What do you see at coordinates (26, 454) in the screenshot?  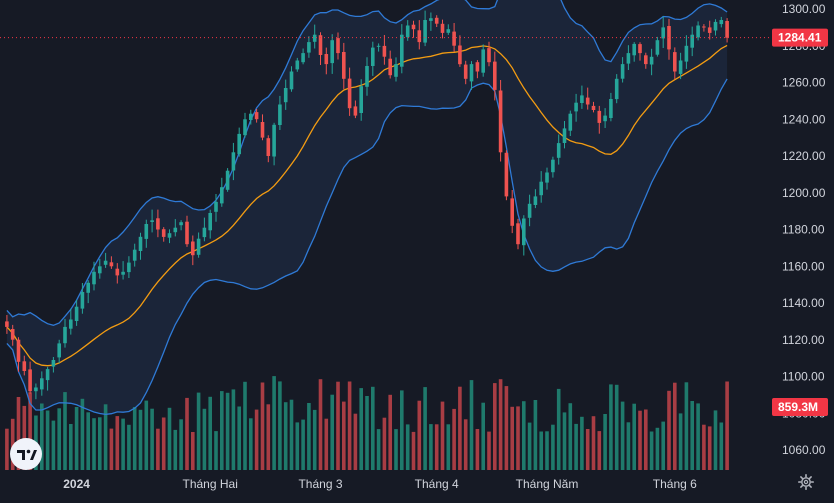 I see `tradingview-logo-icon` at bounding box center [26, 454].